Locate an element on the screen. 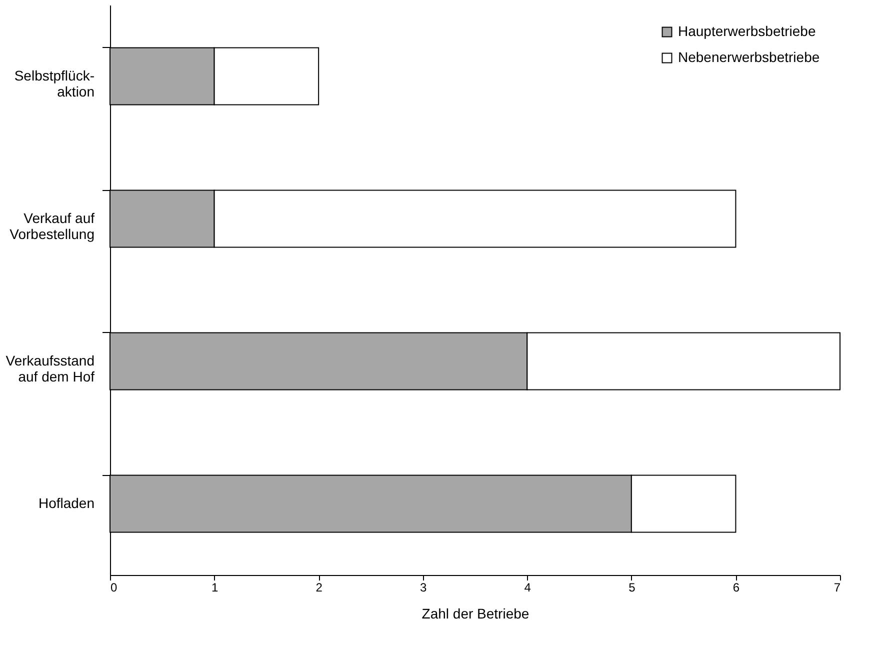 This screenshot has height=666, width=892. y-tick-label: Hofladen is located at coordinates (66, 502).